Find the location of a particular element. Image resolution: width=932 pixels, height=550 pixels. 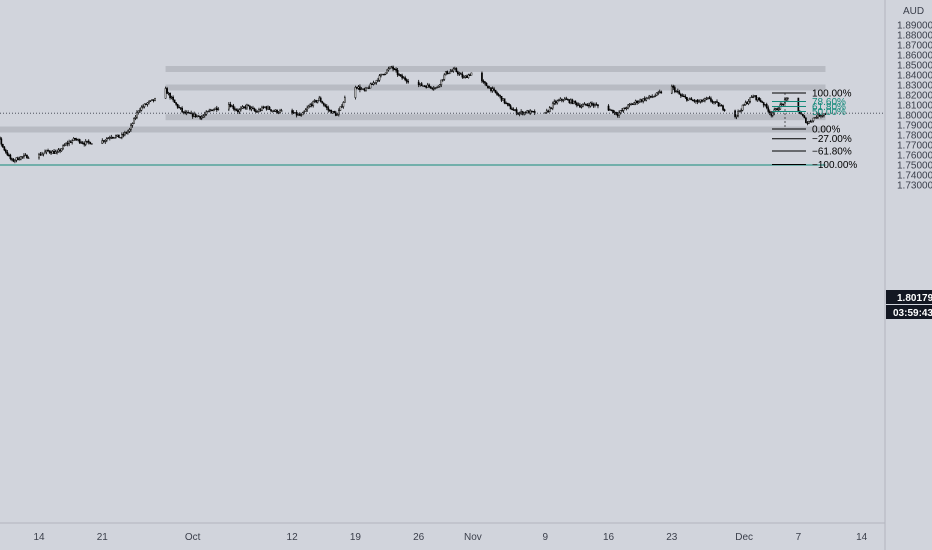

y-tick-label: 1.86000 is located at coordinates (914, 56).